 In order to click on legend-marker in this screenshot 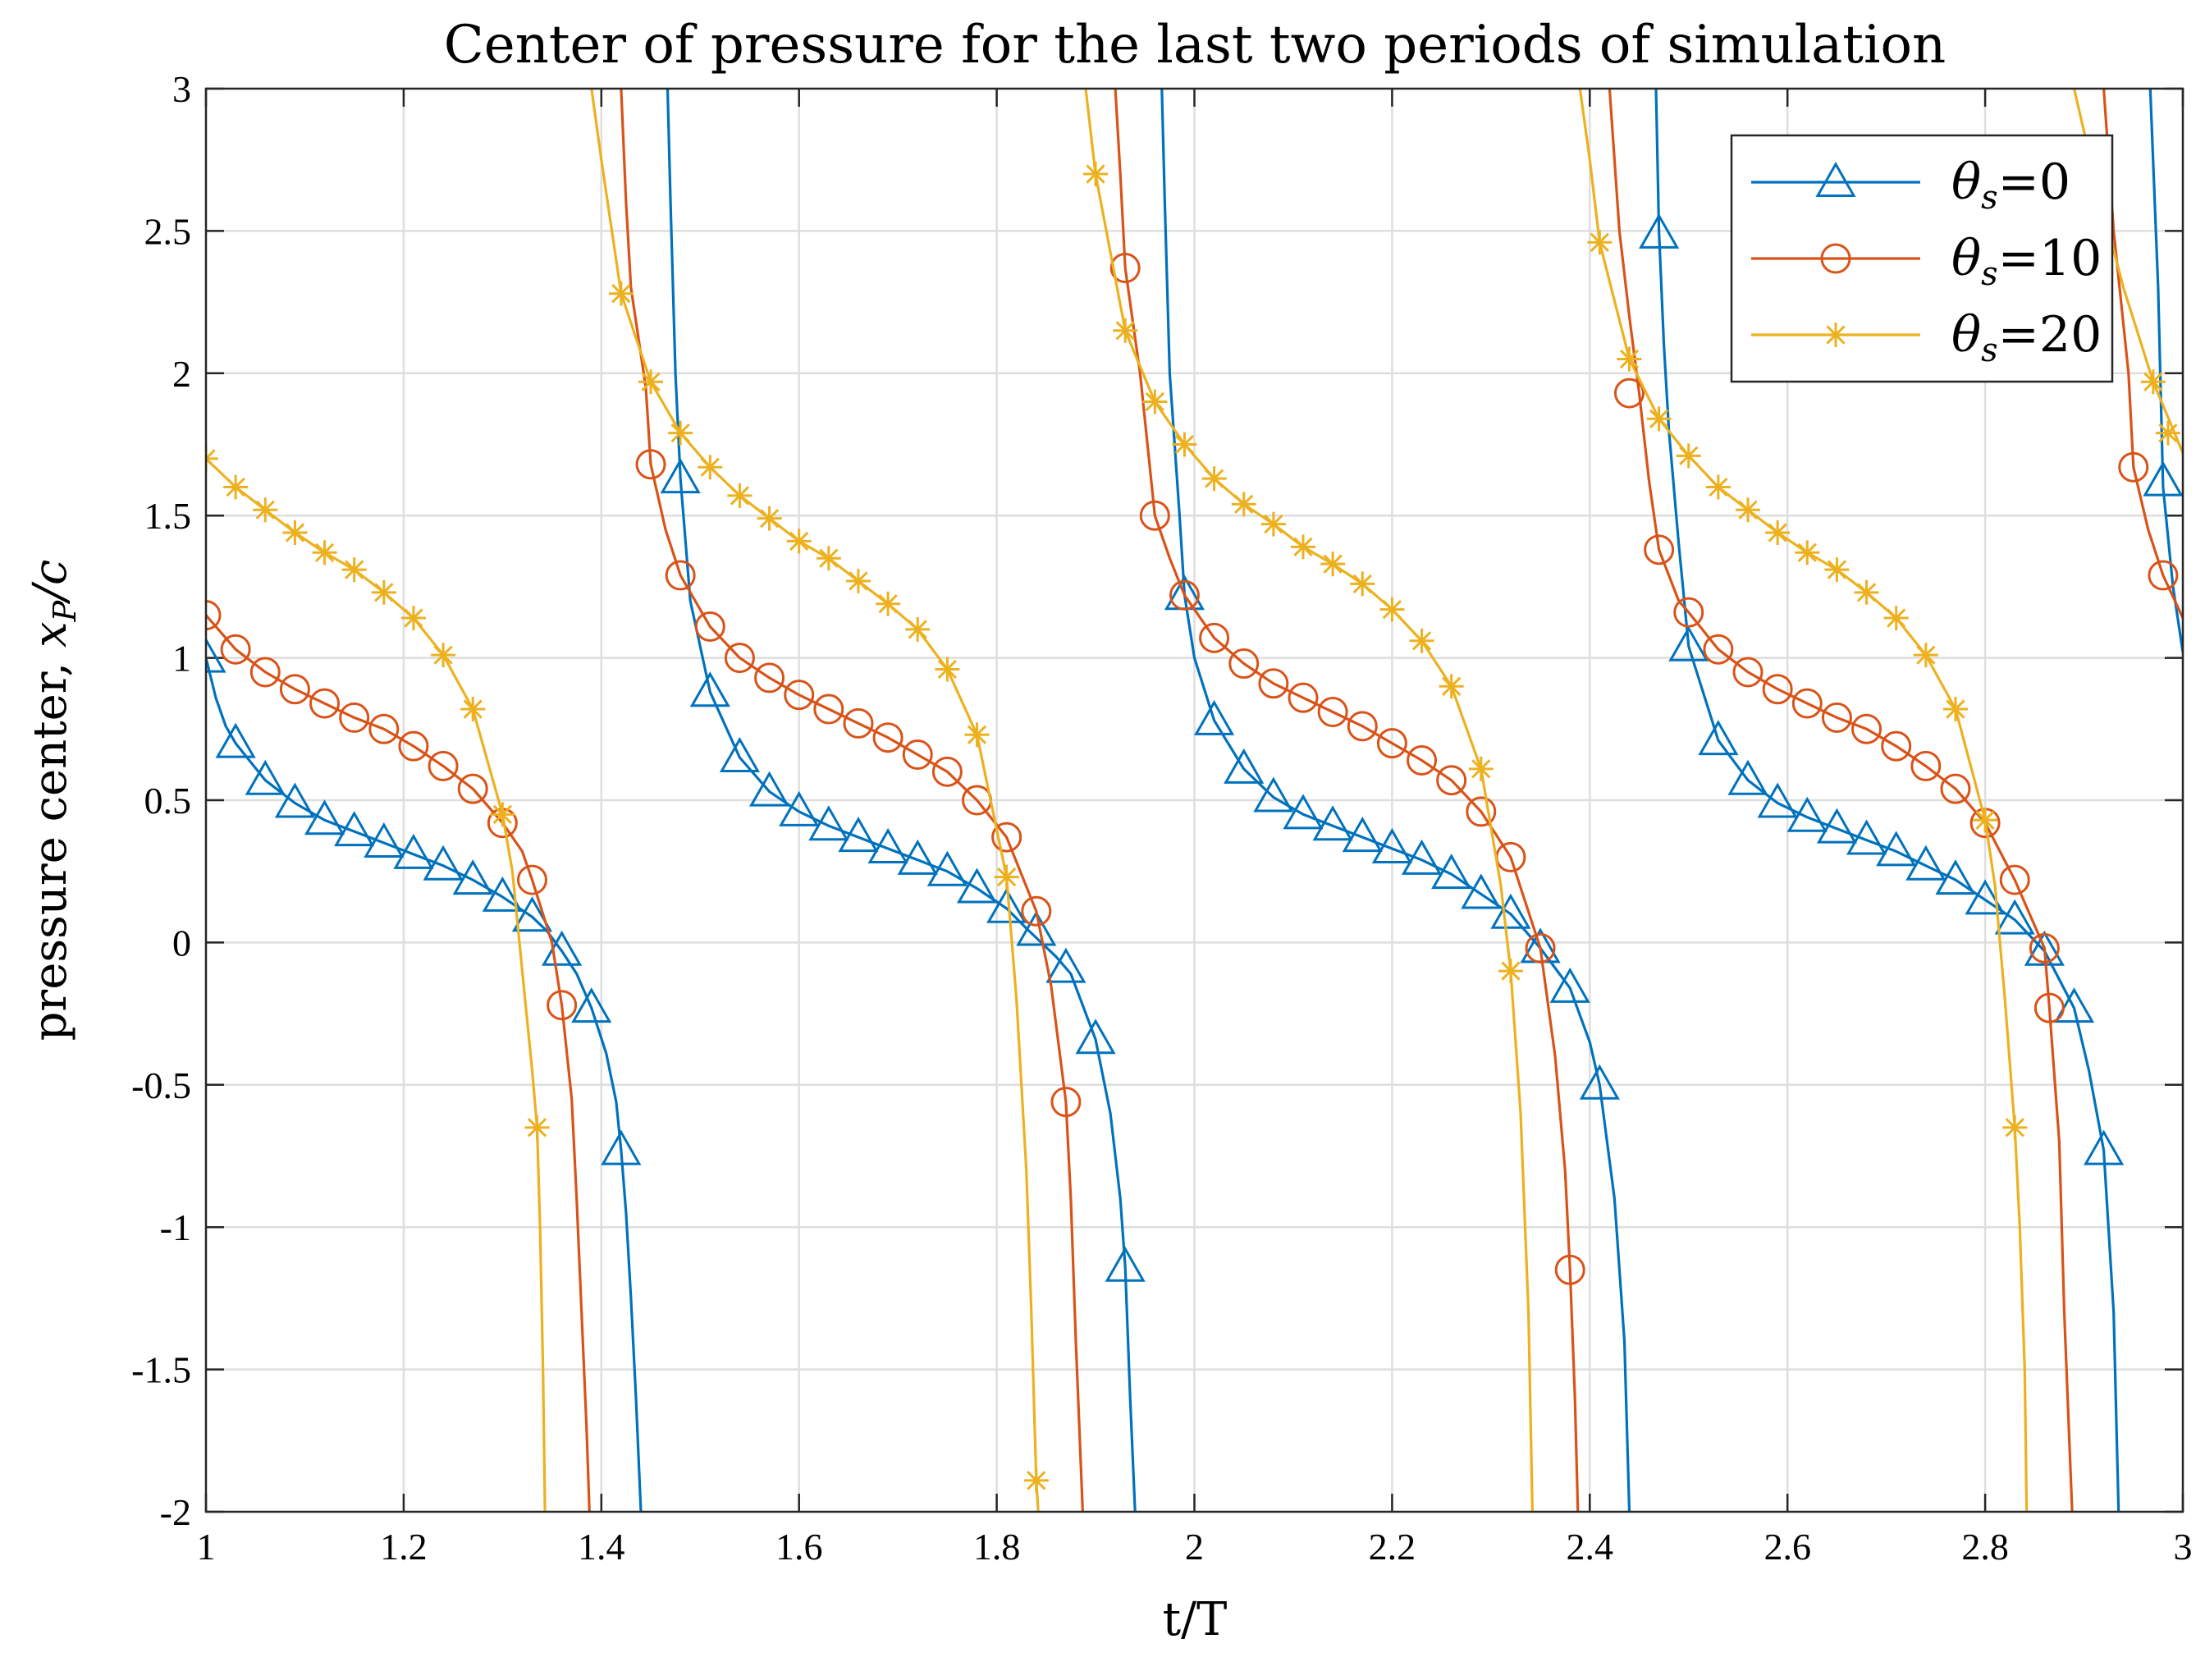, I will do `click(1835, 258)`.